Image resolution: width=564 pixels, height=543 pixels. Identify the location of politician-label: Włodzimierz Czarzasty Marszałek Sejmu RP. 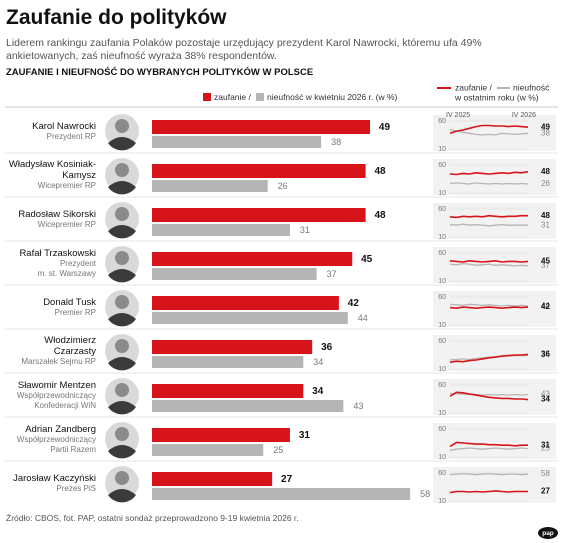
(50, 351).